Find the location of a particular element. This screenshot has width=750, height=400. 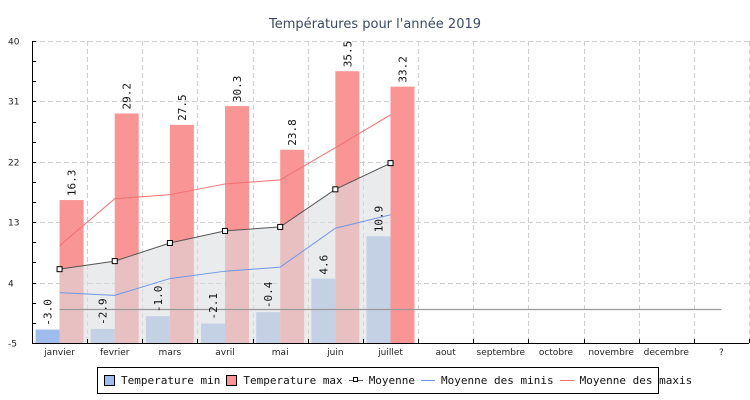

x-category-label: mars is located at coordinates (170, 353).